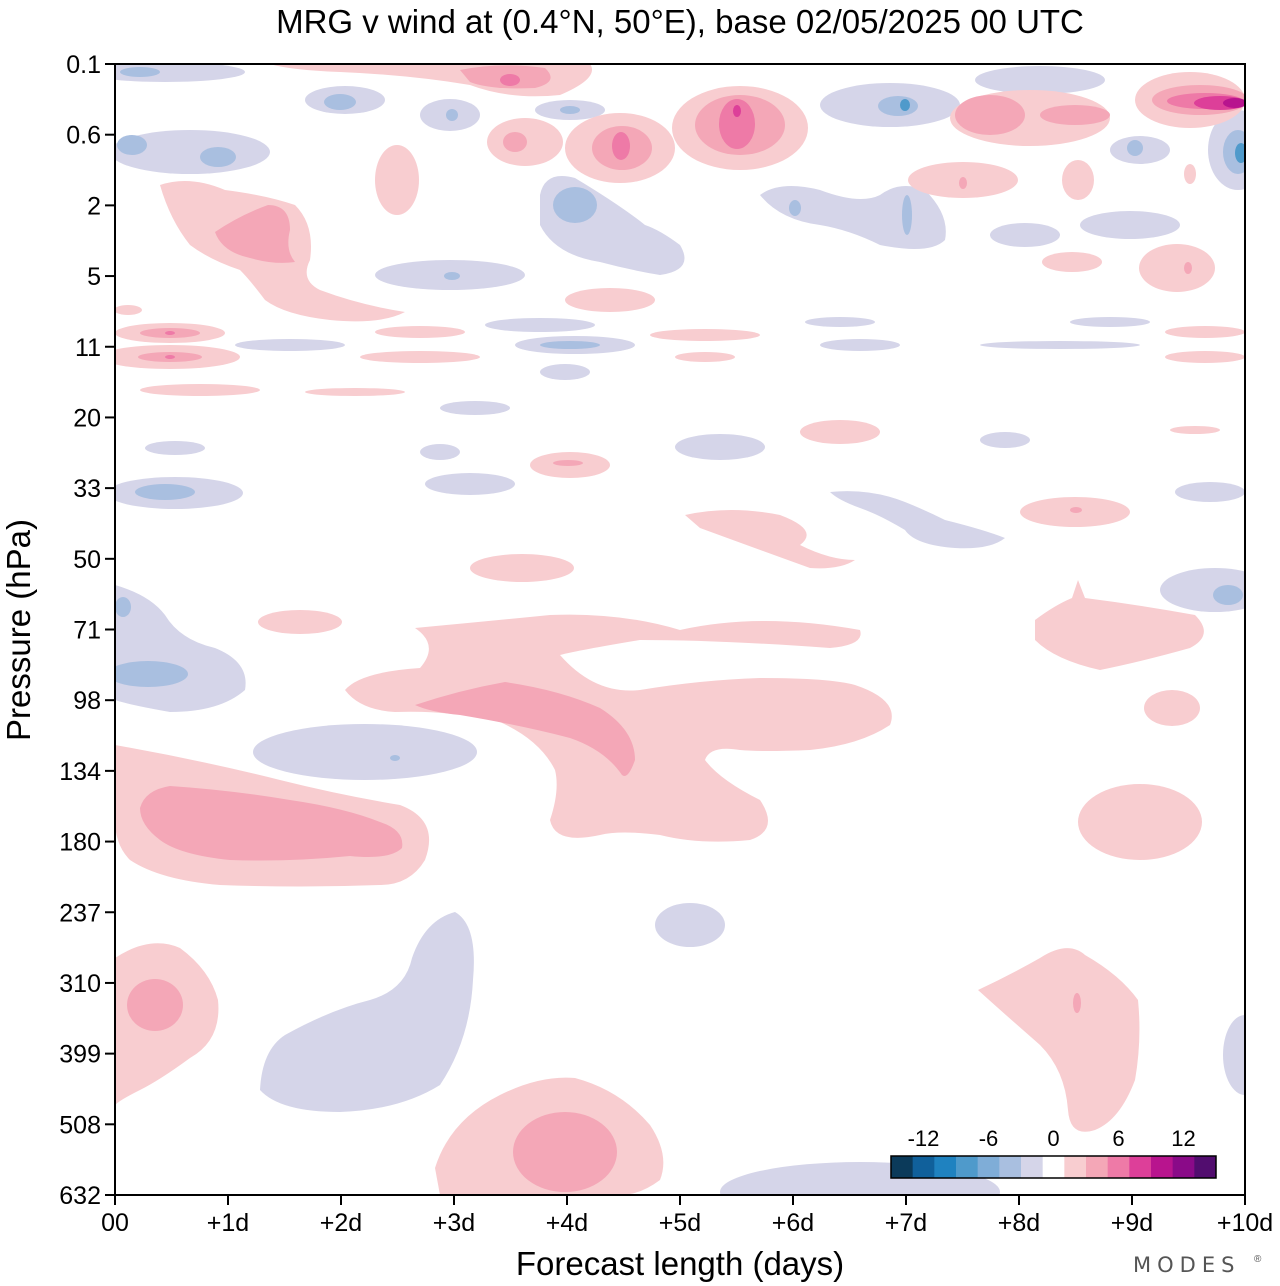 The width and height of the screenshot is (1280, 1286). Describe the element at coordinates (87, 701) in the screenshot. I see `y-tick-label: 98` at that location.